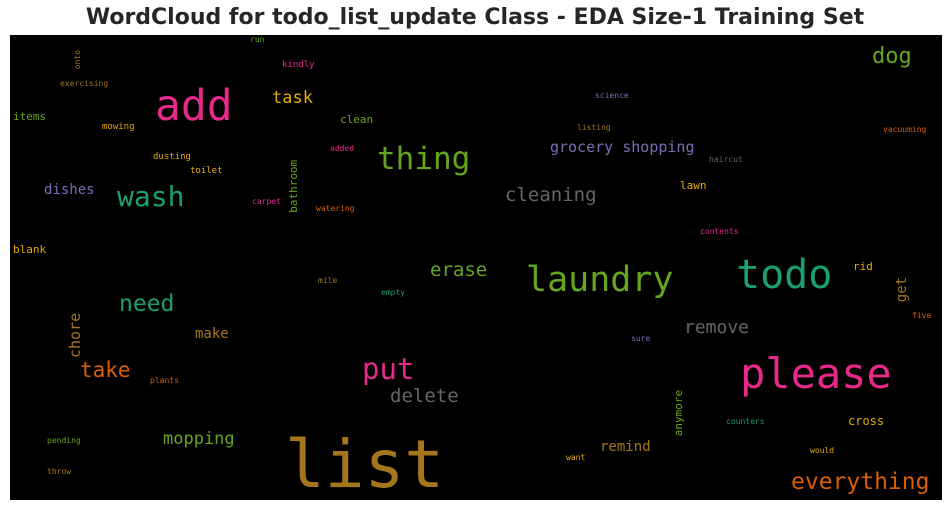  What do you see at coordinates (863, 266) in the screenshot?
I see `word-rid: rid` at bounding box center [863, 266].